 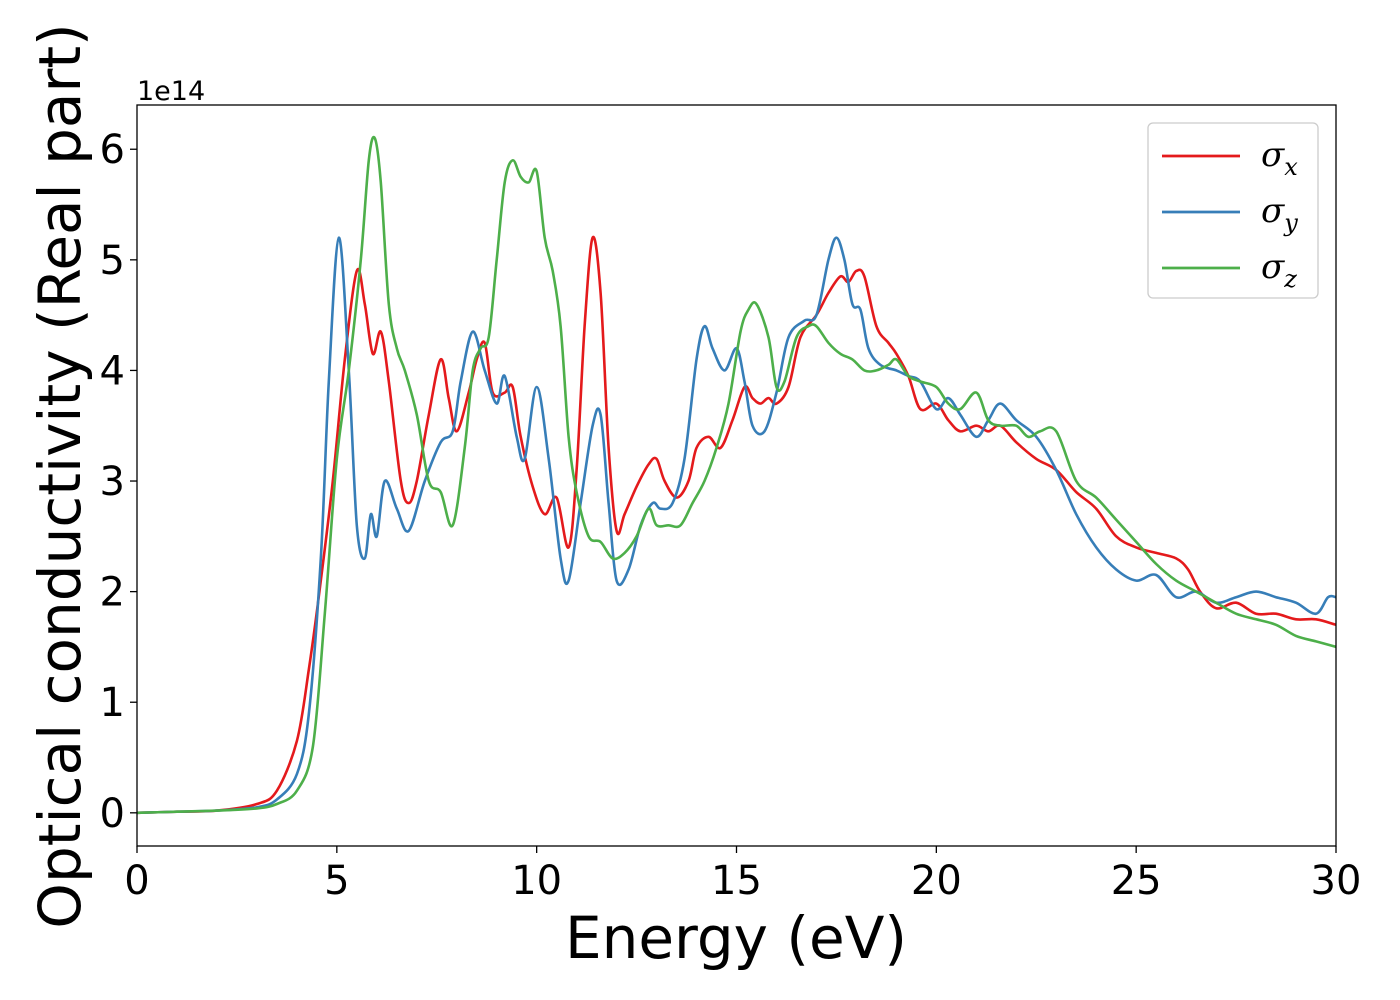 I want to click on x-axis-label: Energy (eV), so click(x=736, y=938).